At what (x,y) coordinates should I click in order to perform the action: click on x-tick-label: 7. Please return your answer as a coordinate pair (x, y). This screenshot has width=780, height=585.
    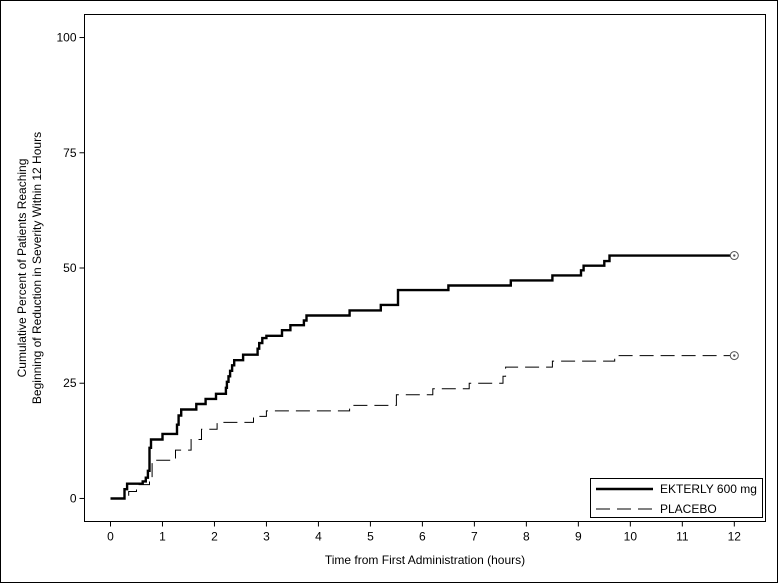
    Looking at the image, I should click on (474, 537).